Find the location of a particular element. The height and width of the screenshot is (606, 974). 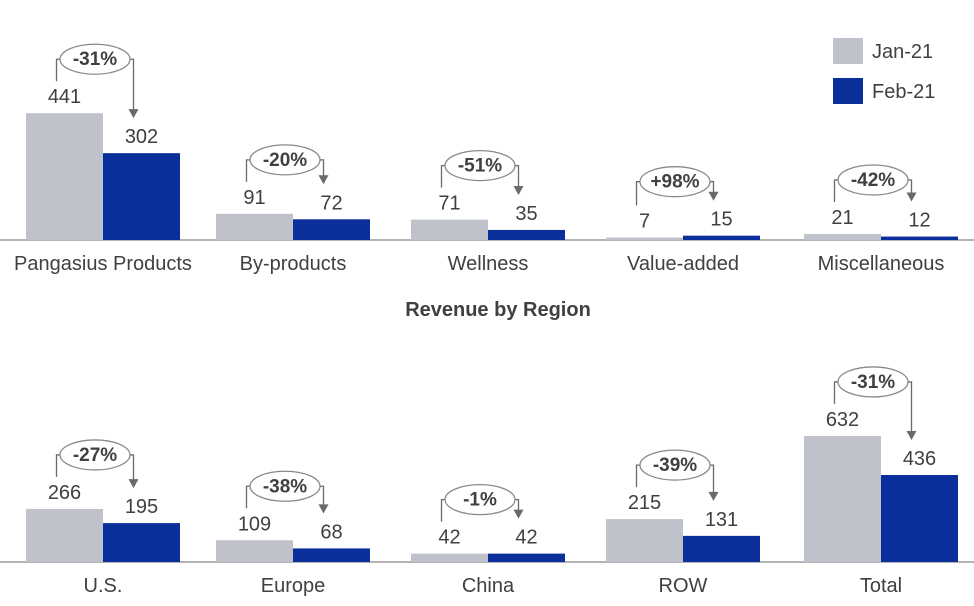

change-badge-miscellaneous is located at coordinates (873, 180).